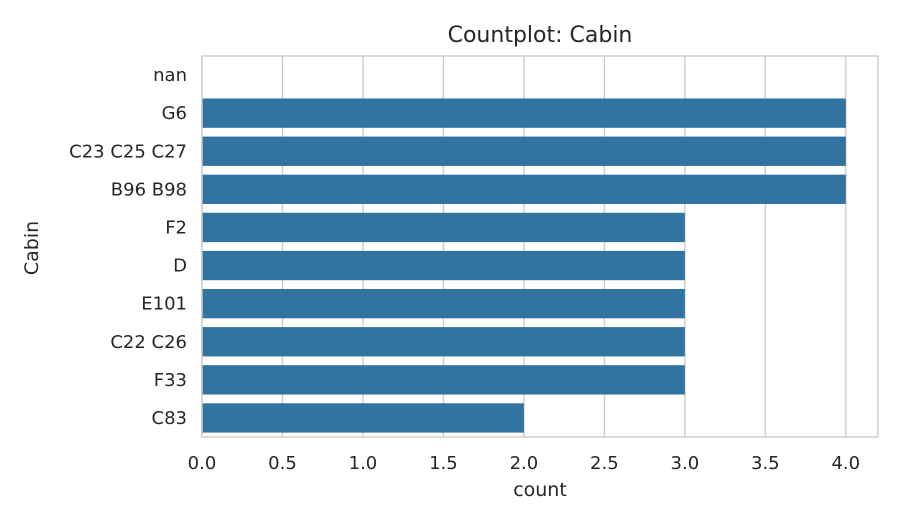  What do you see at coordinates (765, 463) in the screenshot?
I see `x-tick-label: 3.5` at bounding box center [765, 463].